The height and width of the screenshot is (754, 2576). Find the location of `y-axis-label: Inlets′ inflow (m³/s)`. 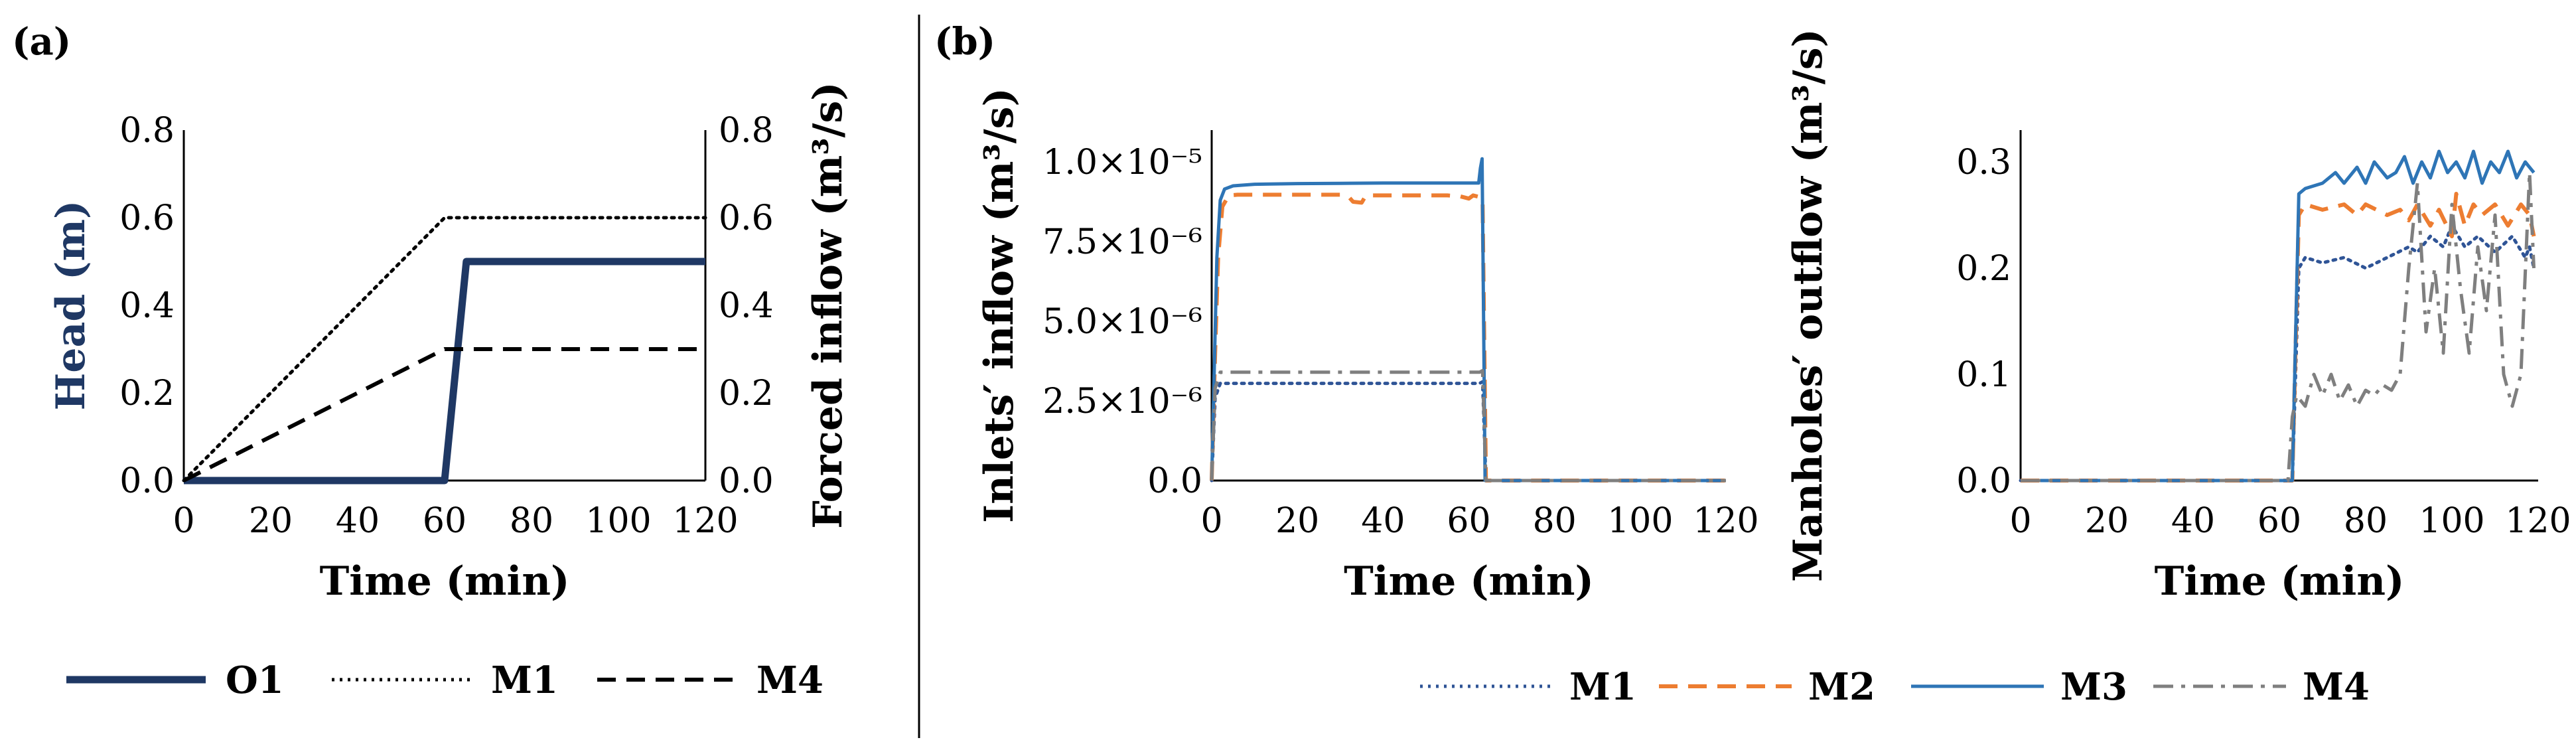

y-axis-label: Inlets′ inflow (m³/s) is located at coordinates (1000, 305).